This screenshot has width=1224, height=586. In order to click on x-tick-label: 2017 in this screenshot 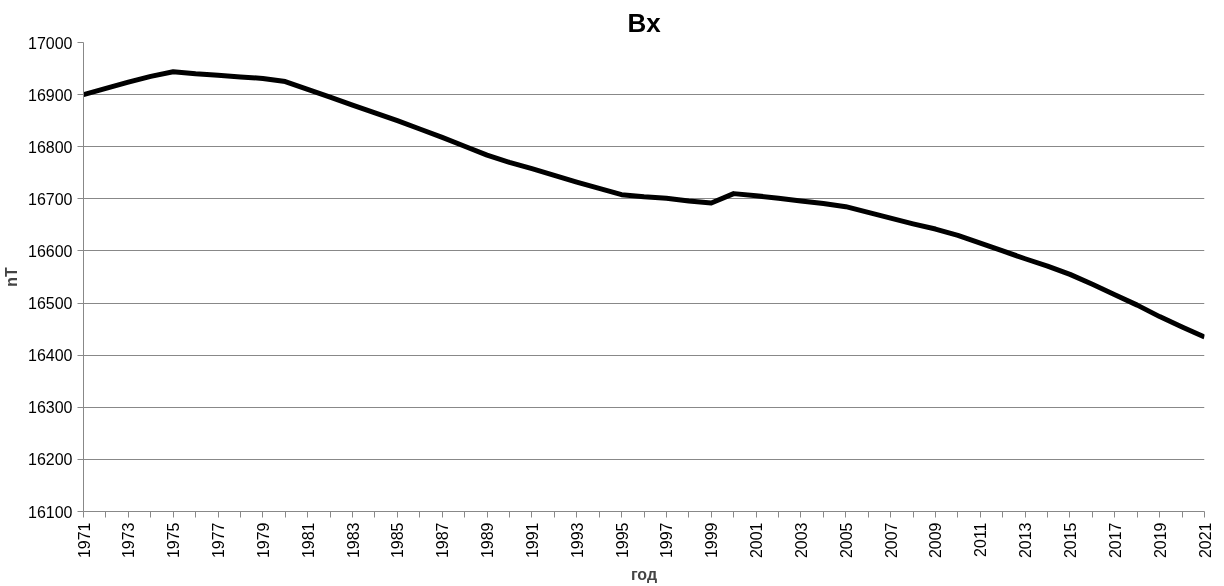, I will do `click(1115, 540)`.